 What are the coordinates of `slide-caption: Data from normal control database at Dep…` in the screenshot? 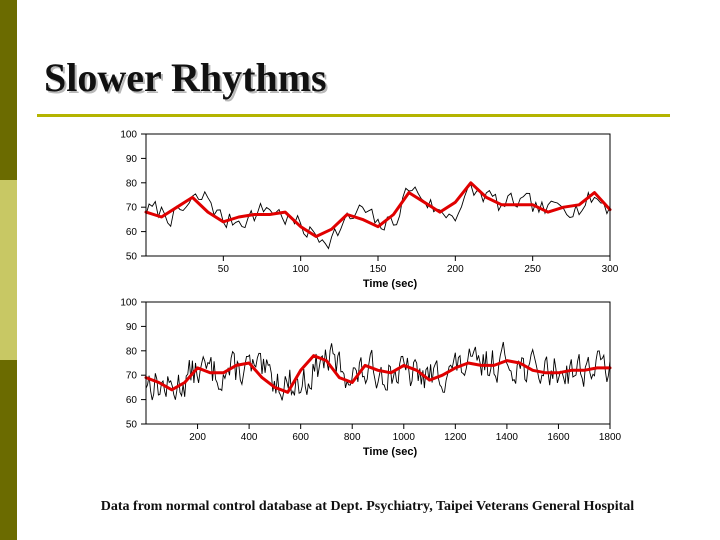 It's located at (367, 506).